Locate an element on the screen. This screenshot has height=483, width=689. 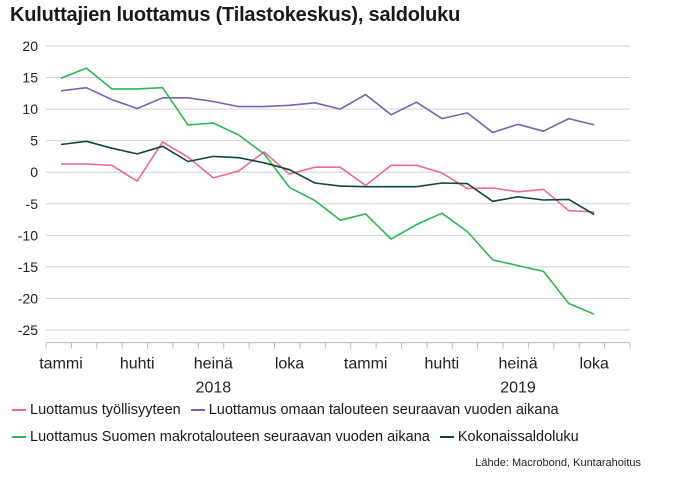
legend-item: Kokonaissaldoluku is located at coordinates (509, 437).